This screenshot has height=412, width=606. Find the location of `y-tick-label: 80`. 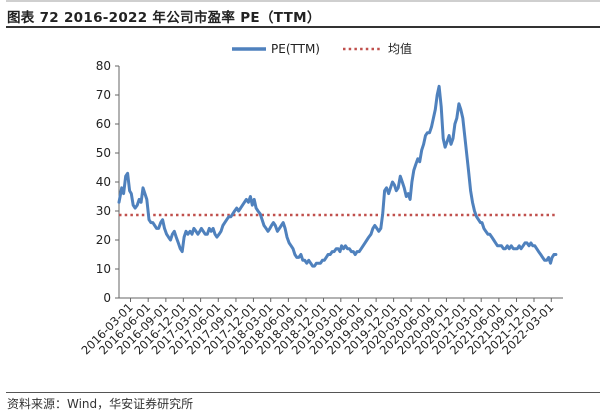

y-tick-label: 80 is located at coordinates (103, 66).